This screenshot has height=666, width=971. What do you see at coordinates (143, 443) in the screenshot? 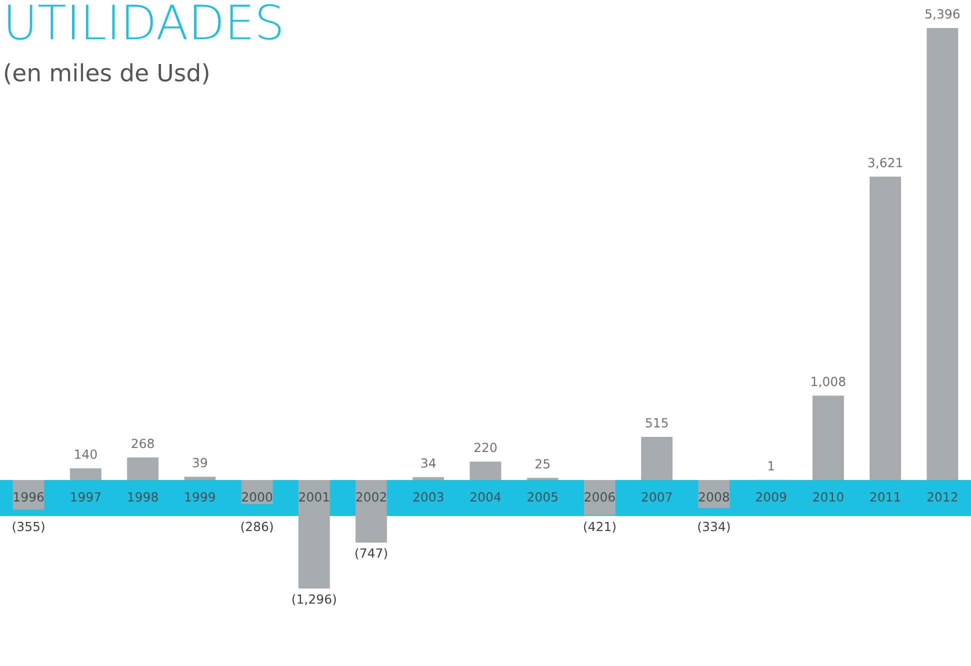
I see `data-label: 268` at bounding box center [143, 443].